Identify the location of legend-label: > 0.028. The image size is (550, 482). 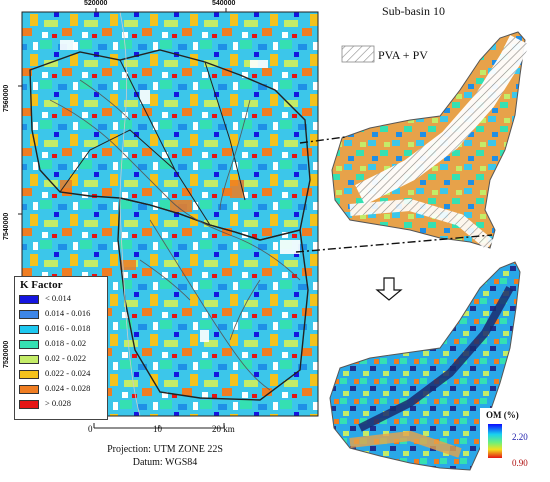
(58, 403).